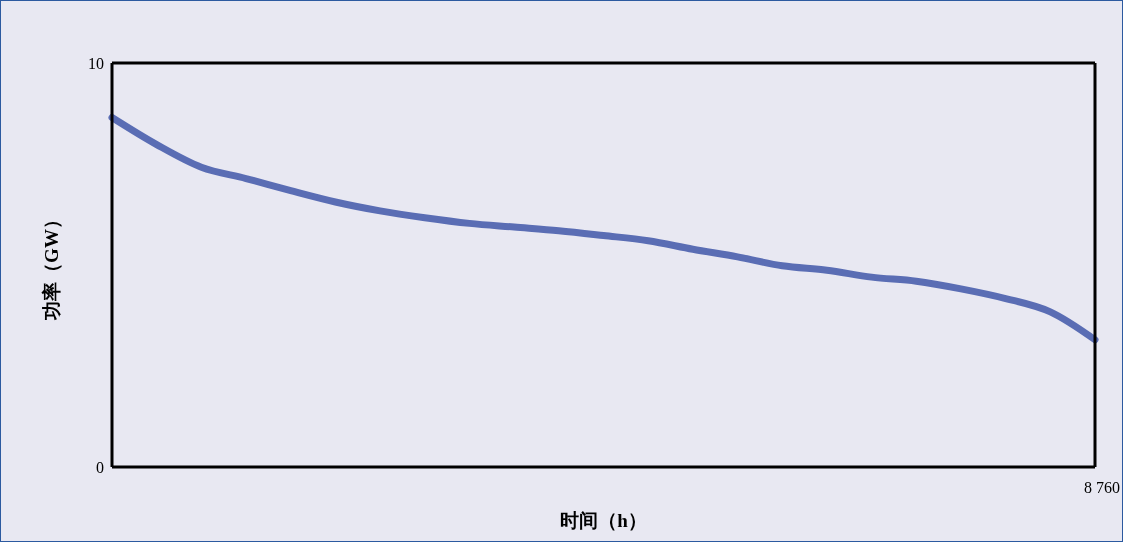  What do you see at coordinates (603, 520) in the screenshot?
I see `x-axis-title: 时间（h）` at bounding box center [603, 520].